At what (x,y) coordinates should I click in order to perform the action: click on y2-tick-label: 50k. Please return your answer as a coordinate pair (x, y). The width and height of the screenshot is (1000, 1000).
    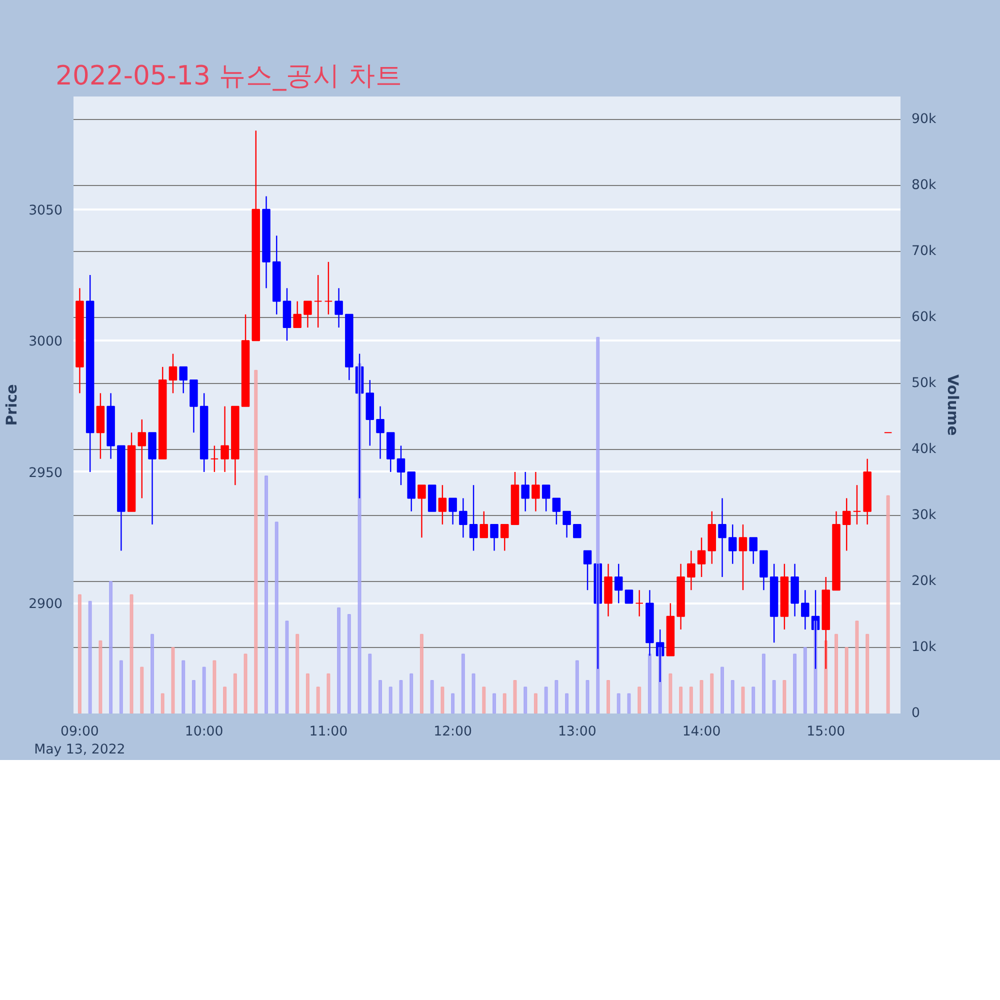
    Looking at the image, I should click on (924, 384).